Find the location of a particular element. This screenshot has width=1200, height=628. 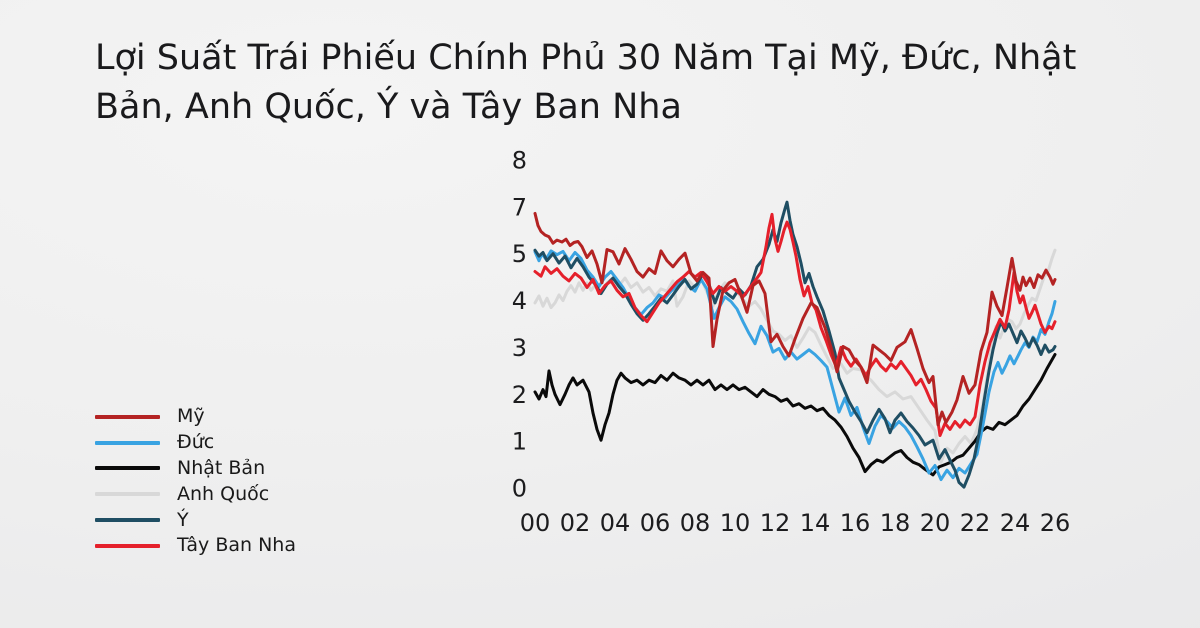

legend-swatch-japan is located at coordinates (127, 468).